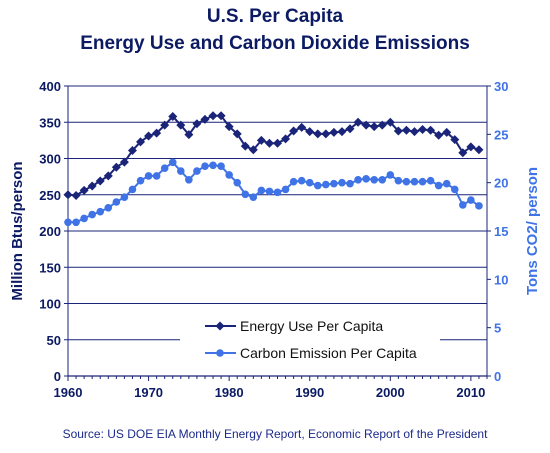  Describe the element at coordinates (50, 122) in the screenshot. I see `y-tick-label: 350` at that location.